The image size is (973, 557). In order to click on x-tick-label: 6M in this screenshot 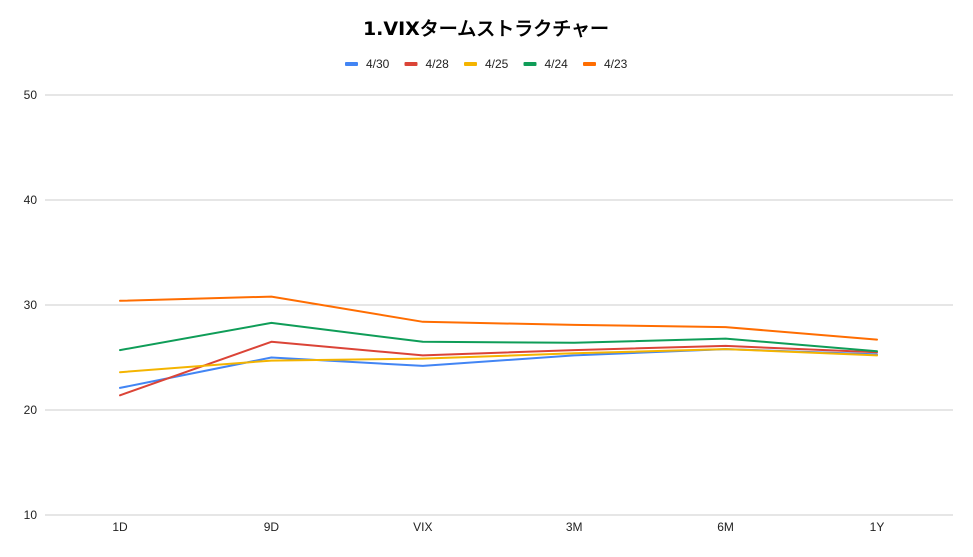, I will do `click(725, 527)`.